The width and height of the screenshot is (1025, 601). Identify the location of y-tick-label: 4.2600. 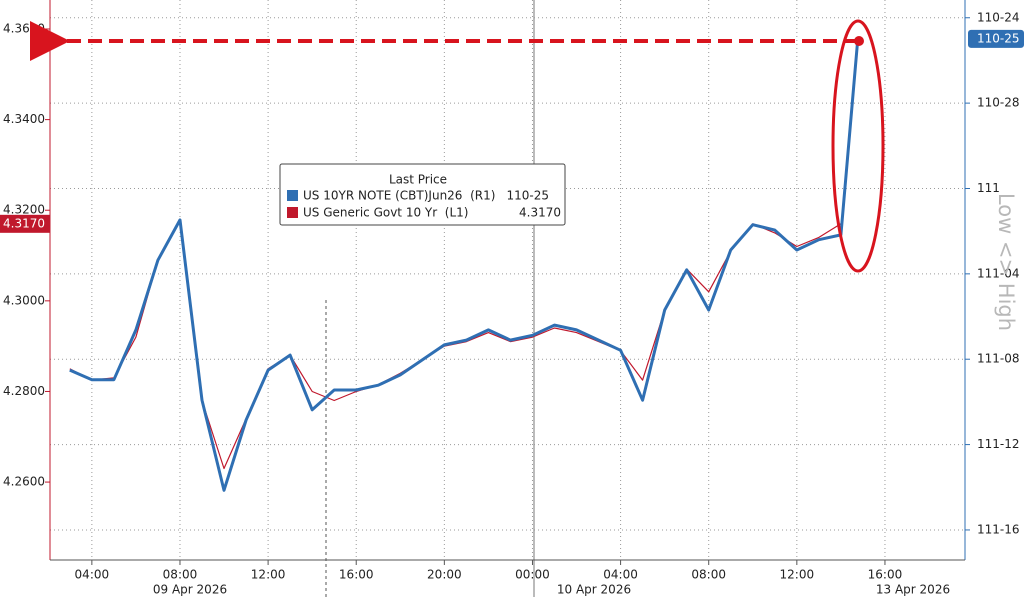
(24, 482).